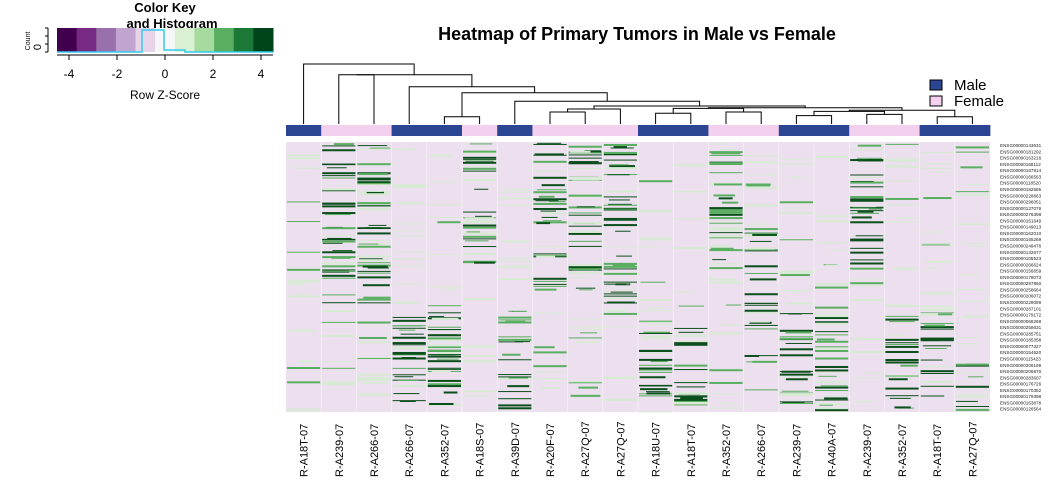 The height and width of the screenshot is (482, 1052). I want to click on row-label: ENSG00000185358, so click(1021, 340).